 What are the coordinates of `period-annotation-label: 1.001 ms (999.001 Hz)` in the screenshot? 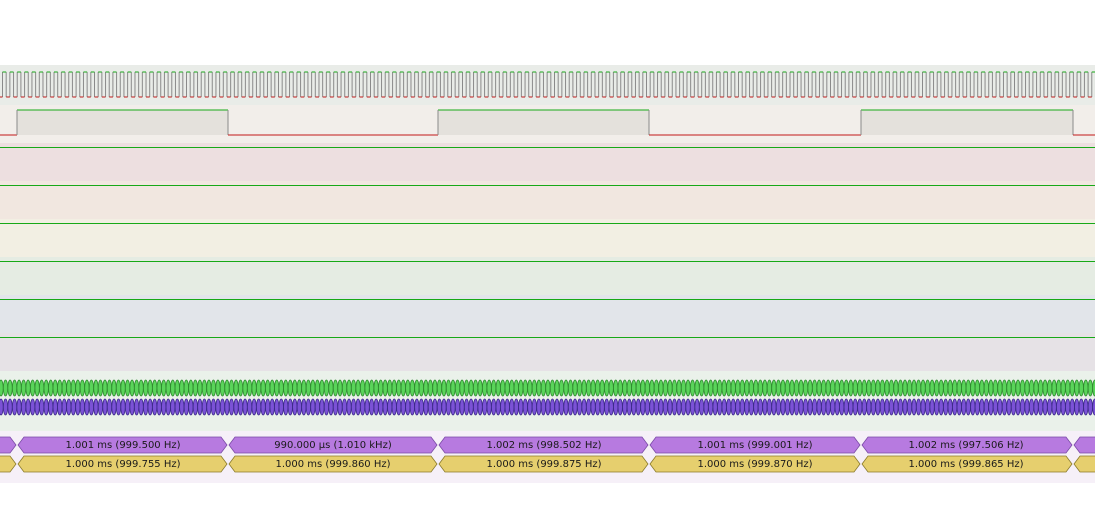 It's located at (755, 445).